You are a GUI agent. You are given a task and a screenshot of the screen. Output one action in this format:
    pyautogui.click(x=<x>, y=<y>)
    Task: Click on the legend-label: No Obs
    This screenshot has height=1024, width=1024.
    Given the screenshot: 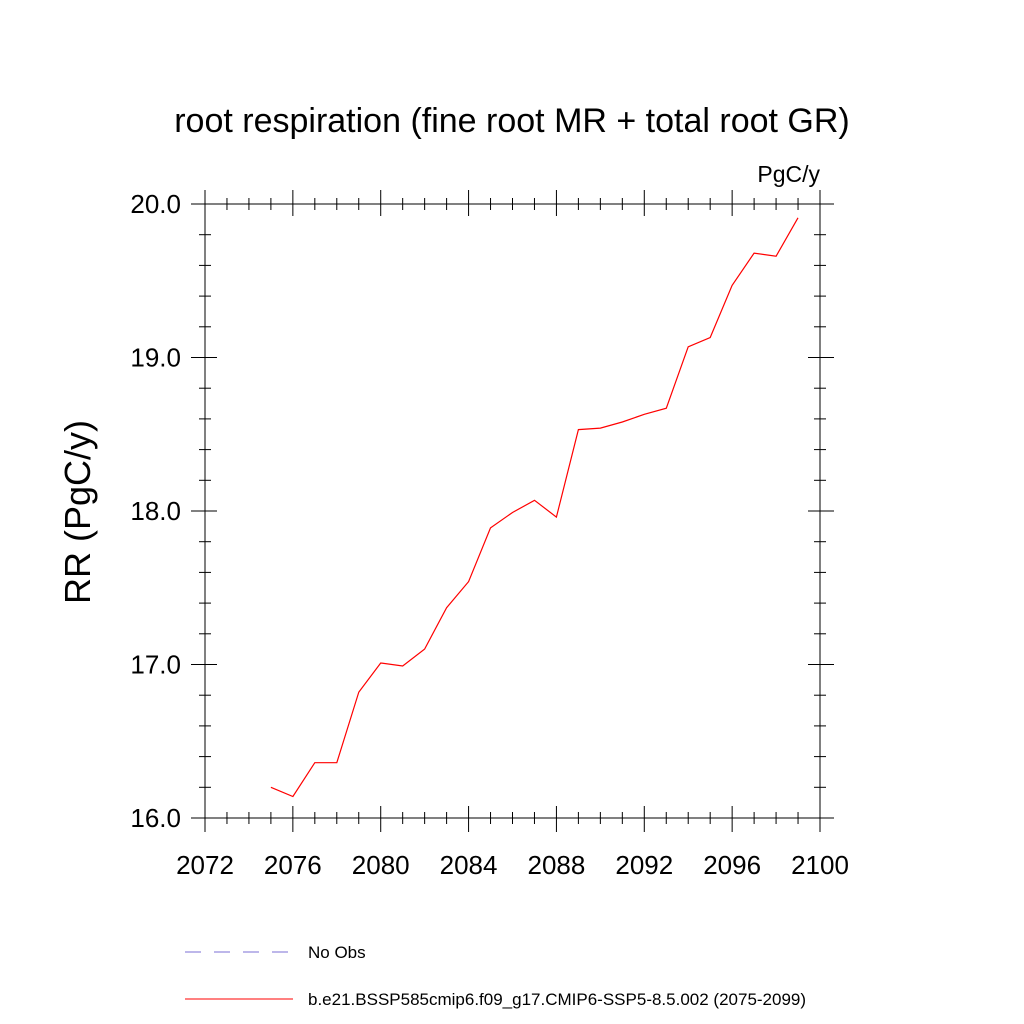 What is the action you would take?
    pyautogui.click(x=337, y=952)
    